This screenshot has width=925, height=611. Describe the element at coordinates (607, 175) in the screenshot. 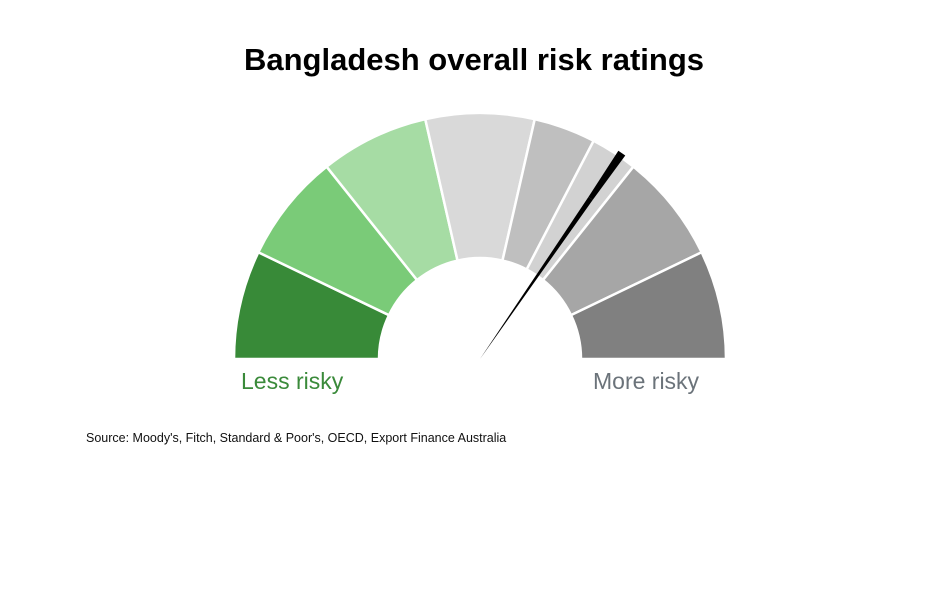

I see `needle-marker` at that location.